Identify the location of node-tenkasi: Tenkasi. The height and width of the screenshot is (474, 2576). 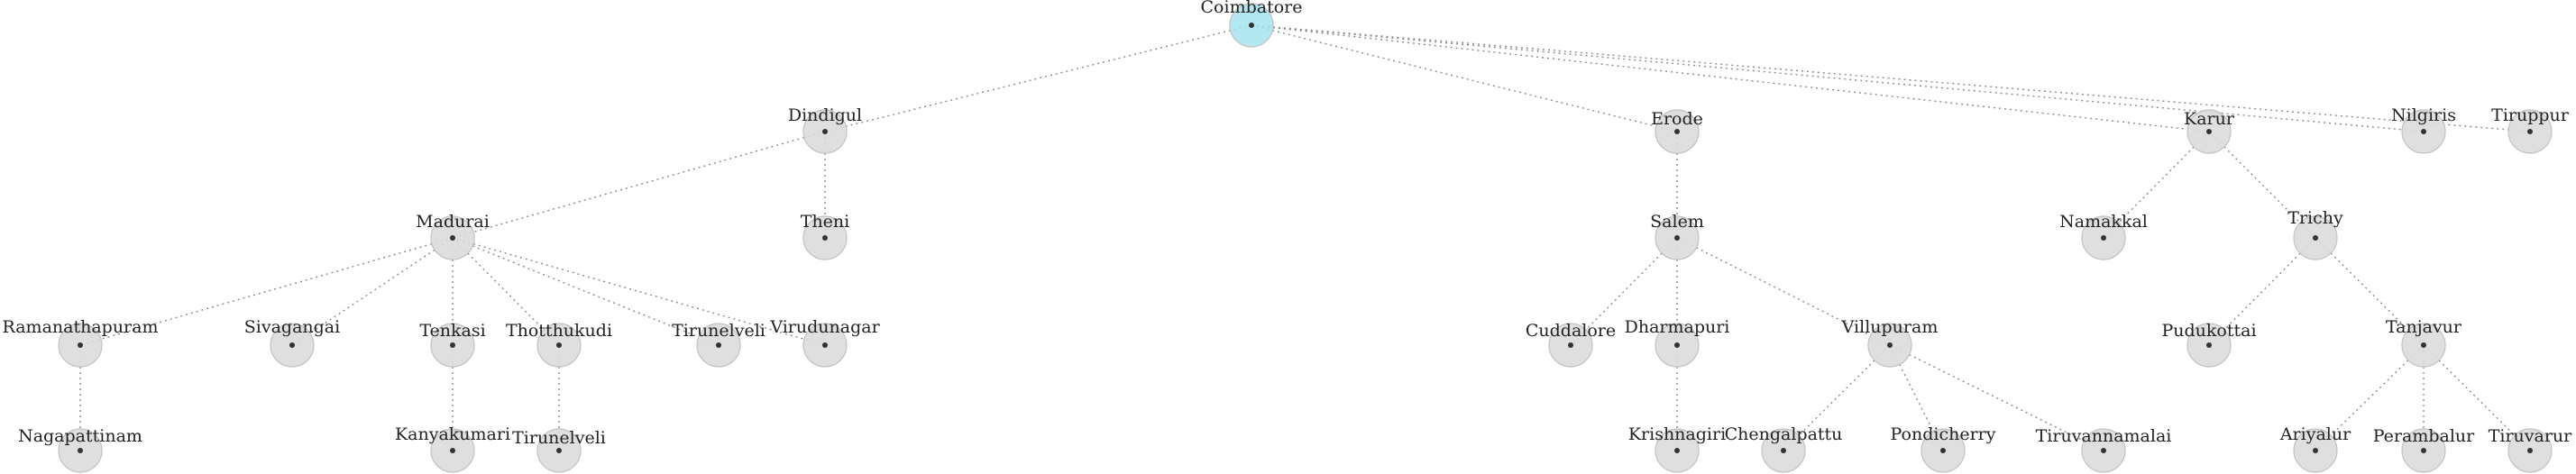
(452, 345).